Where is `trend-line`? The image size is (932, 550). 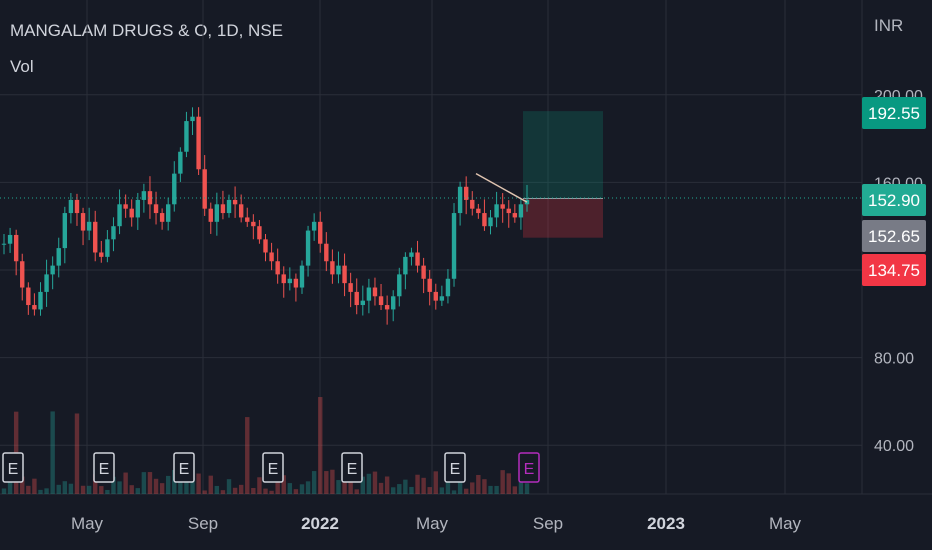
trend-line is located at coordinates (501, 187).